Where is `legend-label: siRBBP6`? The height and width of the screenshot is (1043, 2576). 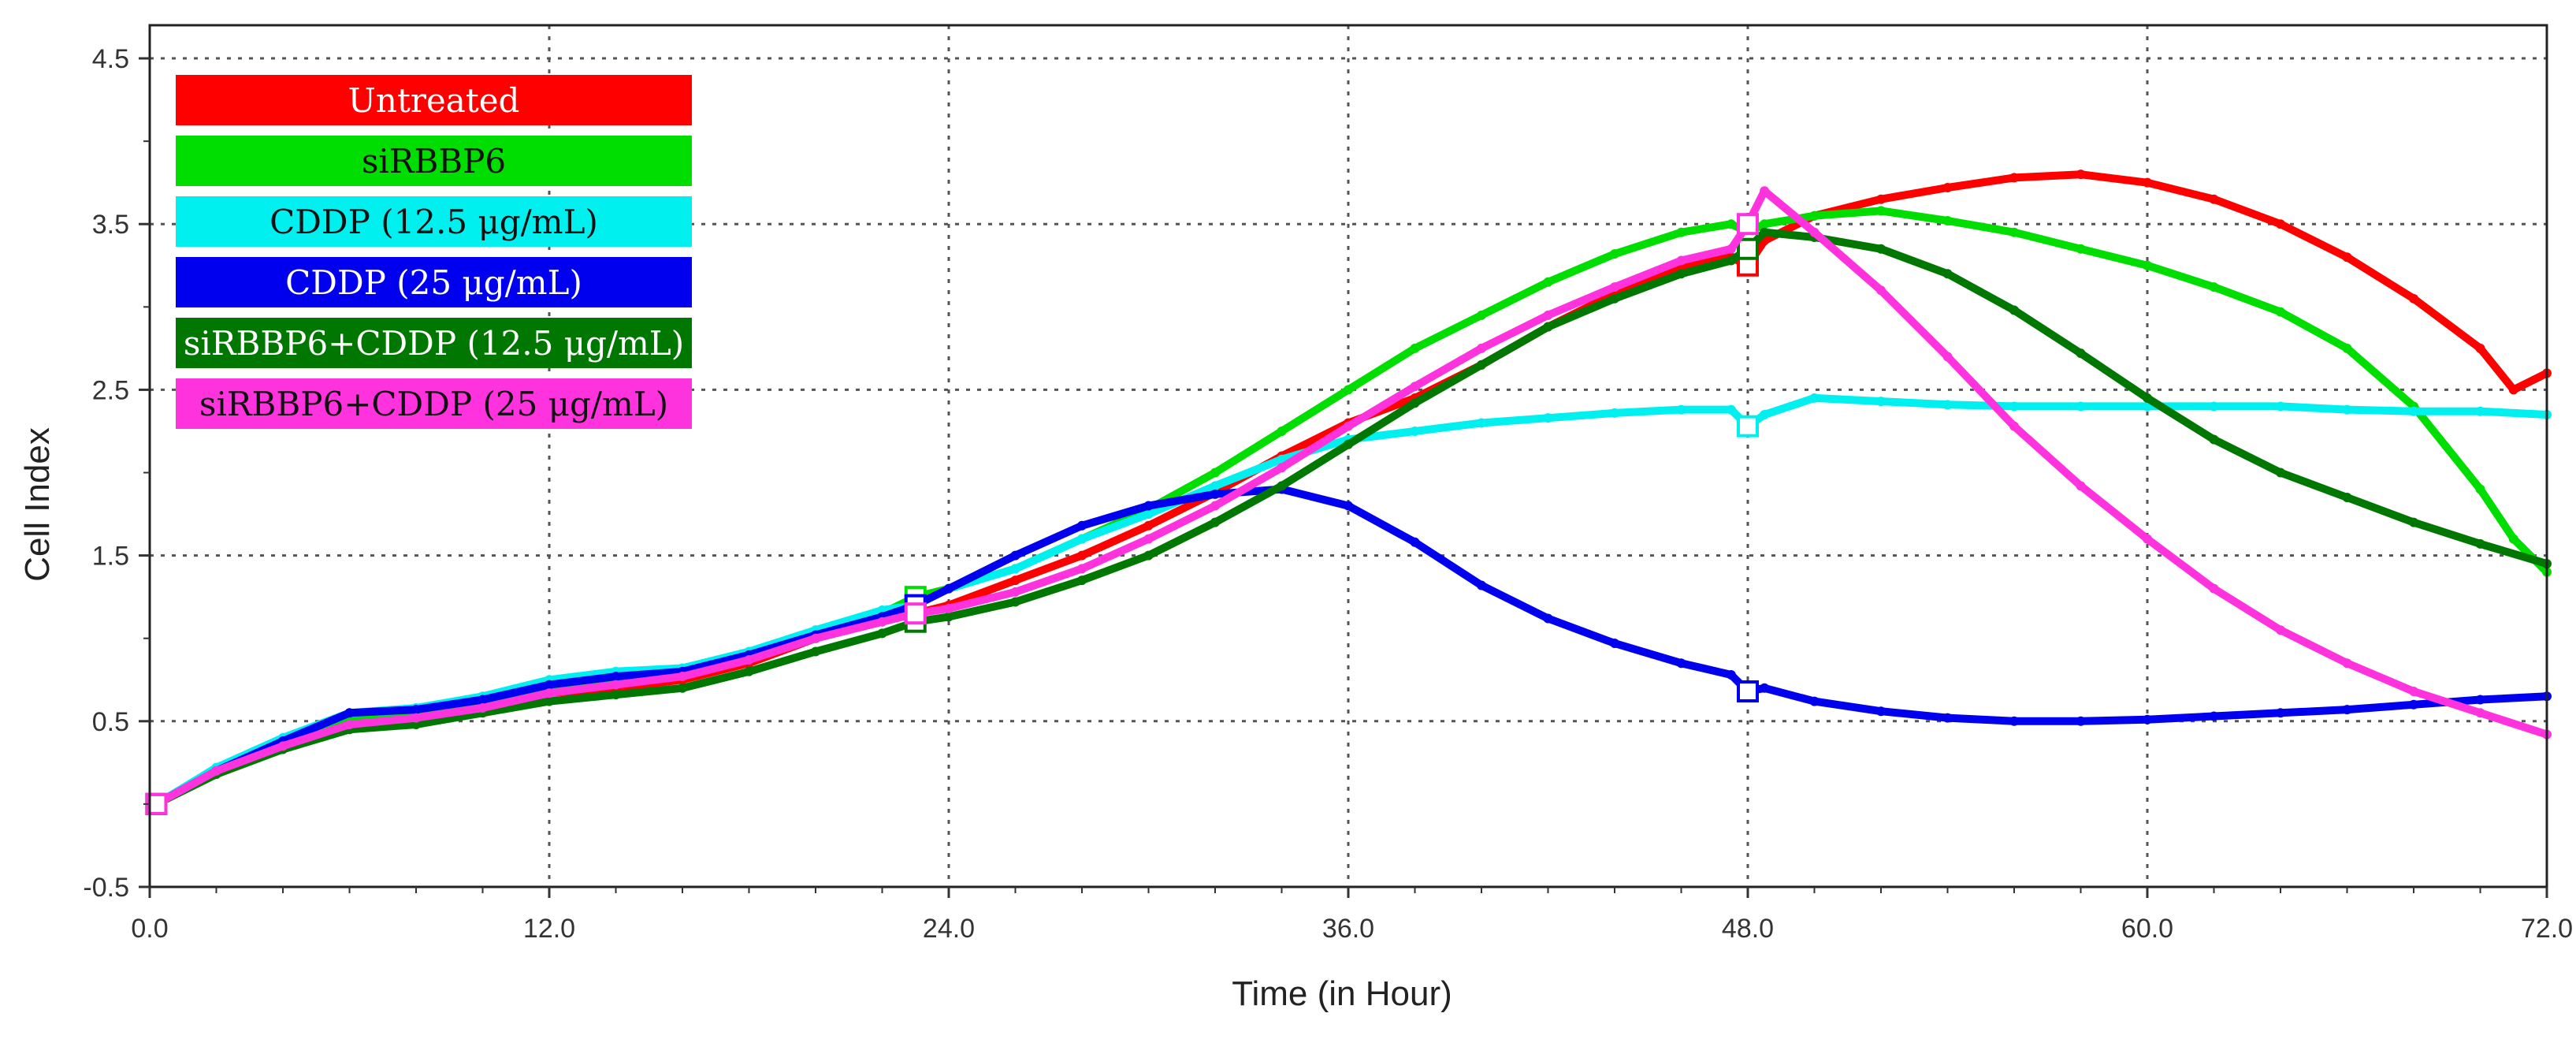
legend-label: siRBBP6 is located at coordinates (434, 162).